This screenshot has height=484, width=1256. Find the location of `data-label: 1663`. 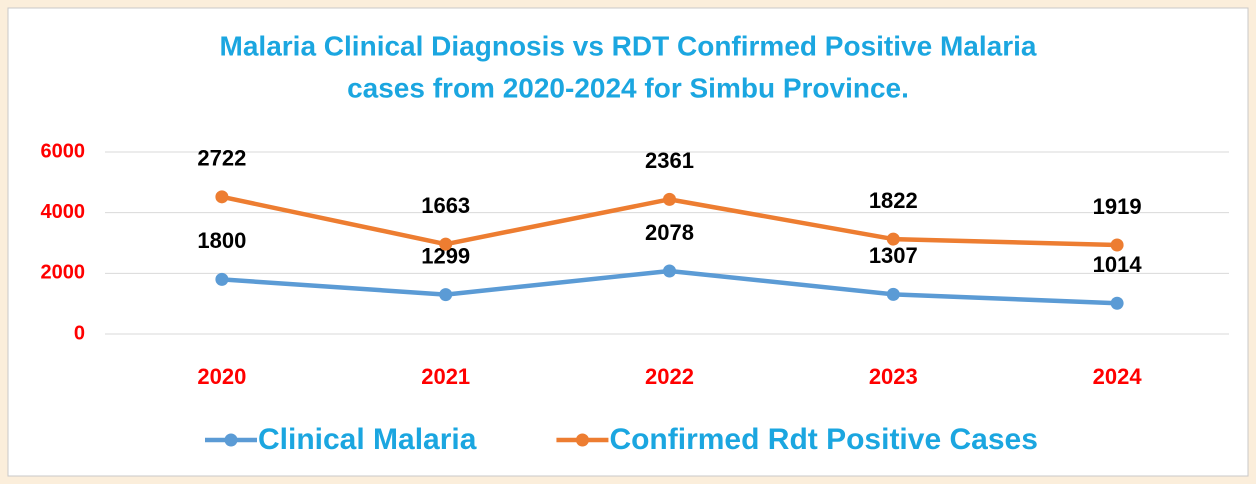

data-label: 1663 is located at coordinates (445, 205).